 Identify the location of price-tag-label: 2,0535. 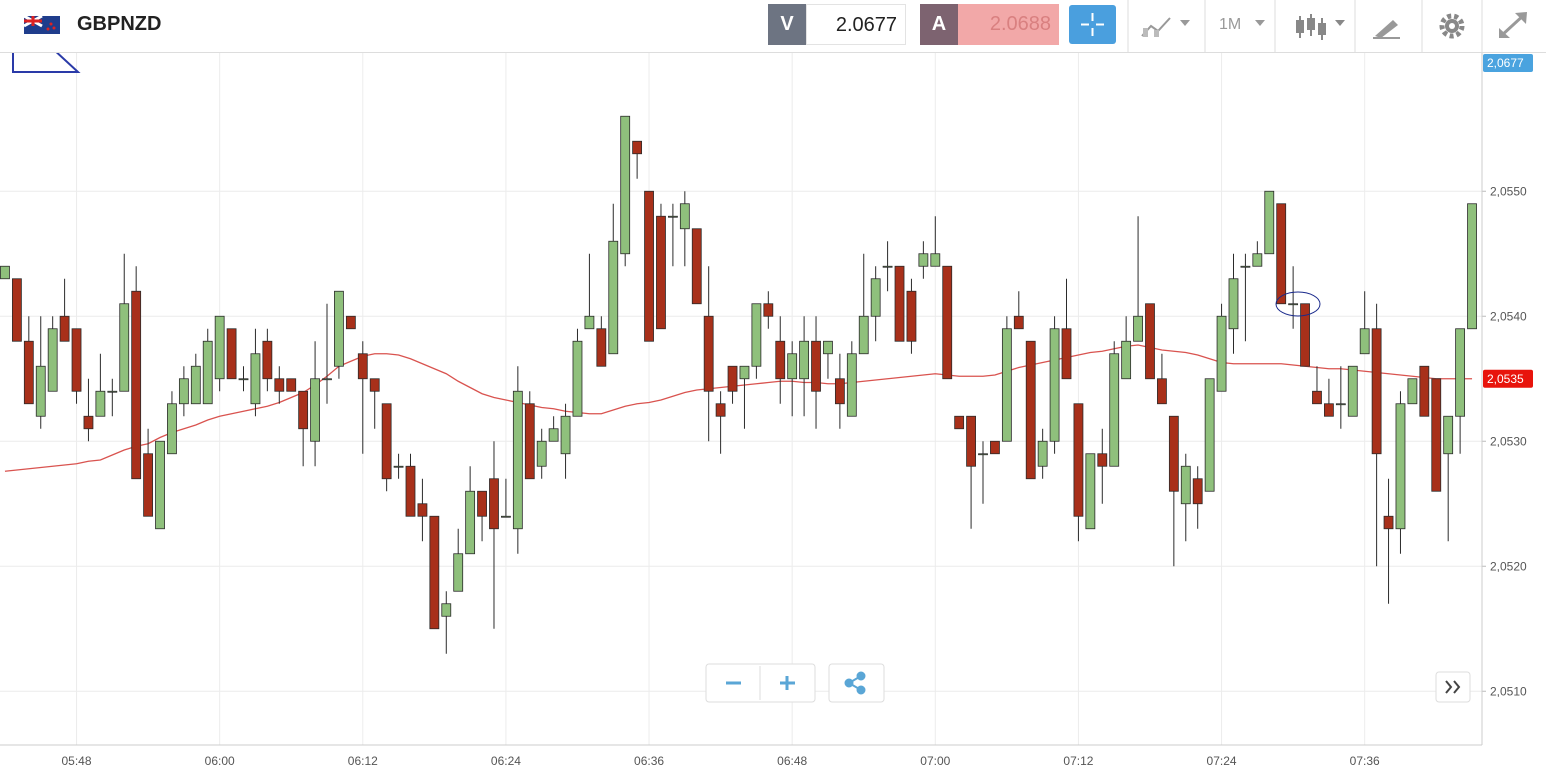
(1505, 379).